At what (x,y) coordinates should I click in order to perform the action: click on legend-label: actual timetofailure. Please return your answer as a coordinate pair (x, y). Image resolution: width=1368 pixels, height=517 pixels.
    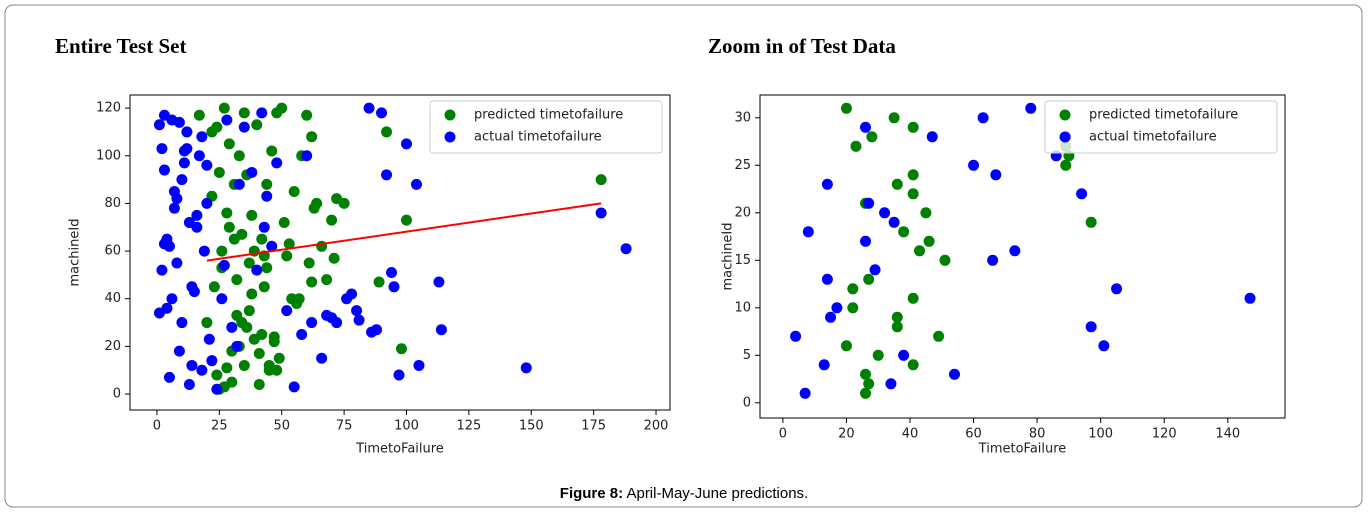
    Looking at the image, I should click on (538, 137).